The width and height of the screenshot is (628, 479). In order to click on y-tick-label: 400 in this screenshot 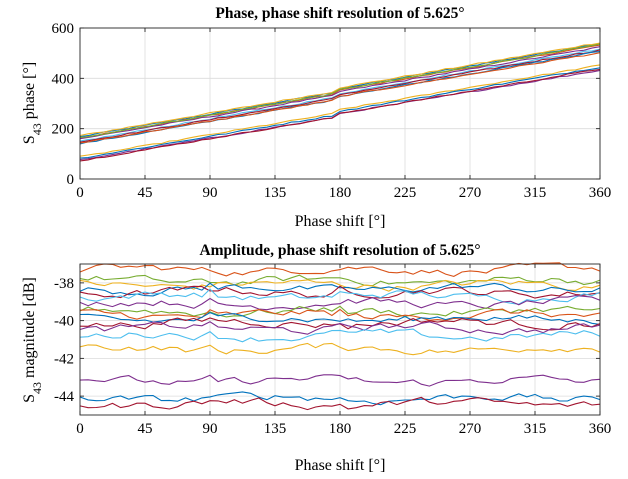, I will do `click(63, 79)`.